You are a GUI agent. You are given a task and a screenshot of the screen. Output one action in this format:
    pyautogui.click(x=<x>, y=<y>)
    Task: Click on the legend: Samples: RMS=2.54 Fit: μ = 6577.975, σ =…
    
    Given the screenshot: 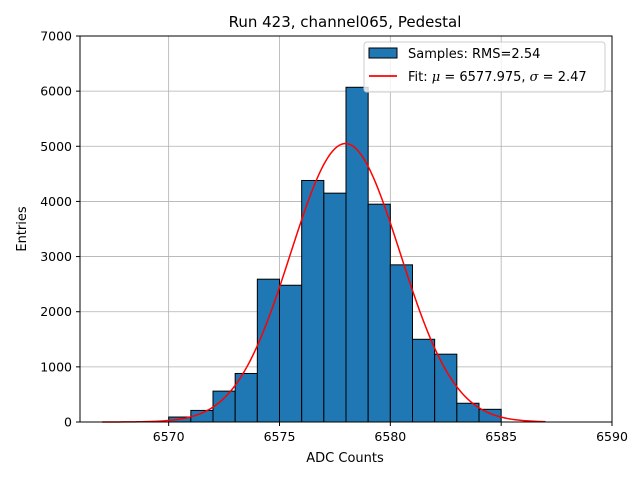 What is the action you would take?
    pyautogui.click(x=484, y=67)
    